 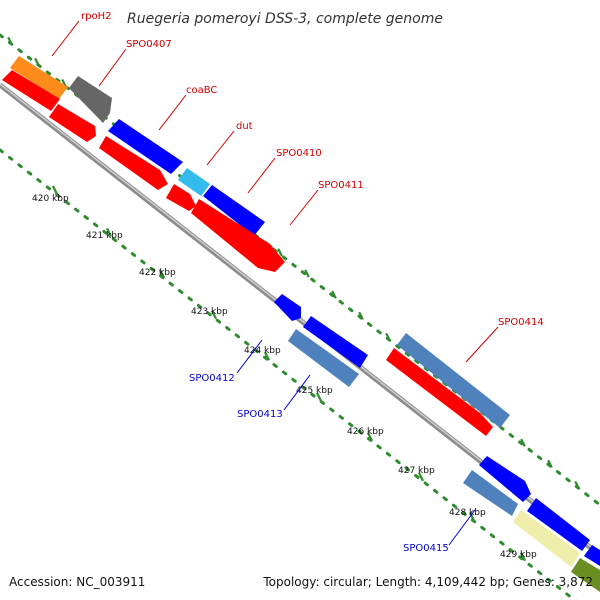 I want to click on feature-khaki, so click(x=546, y=538).